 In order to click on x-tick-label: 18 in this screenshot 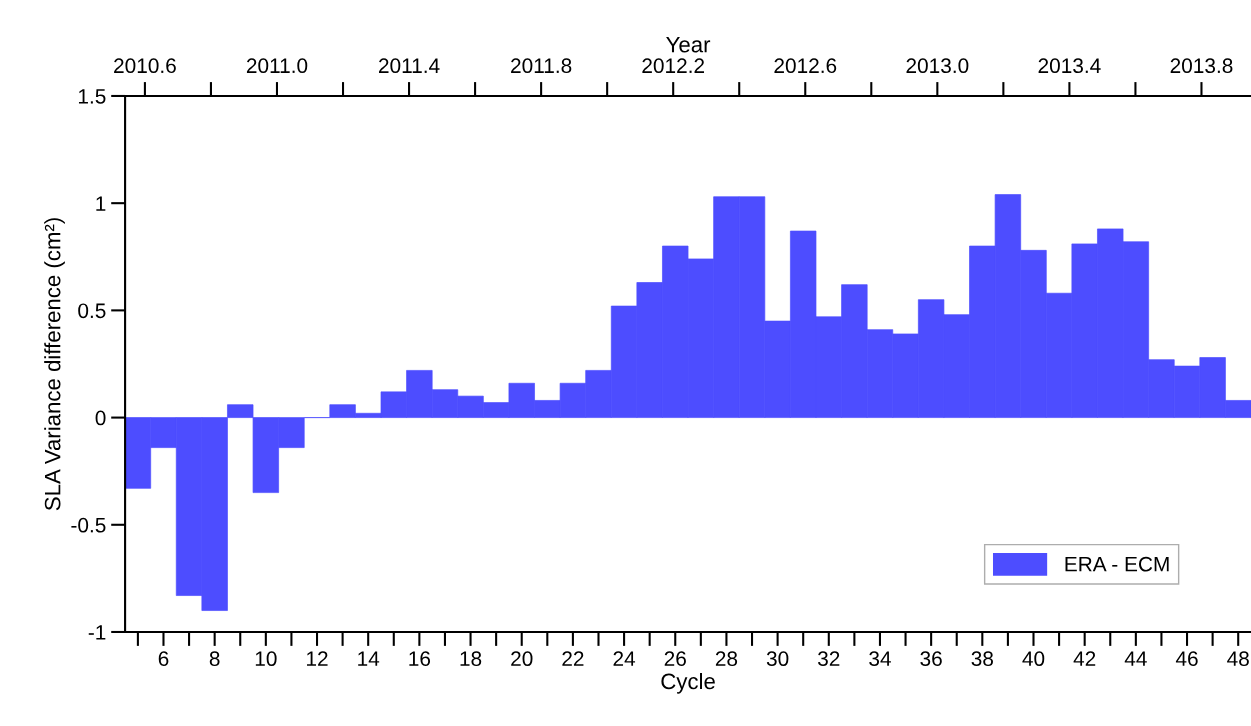, I will do `click(471, 659)`.